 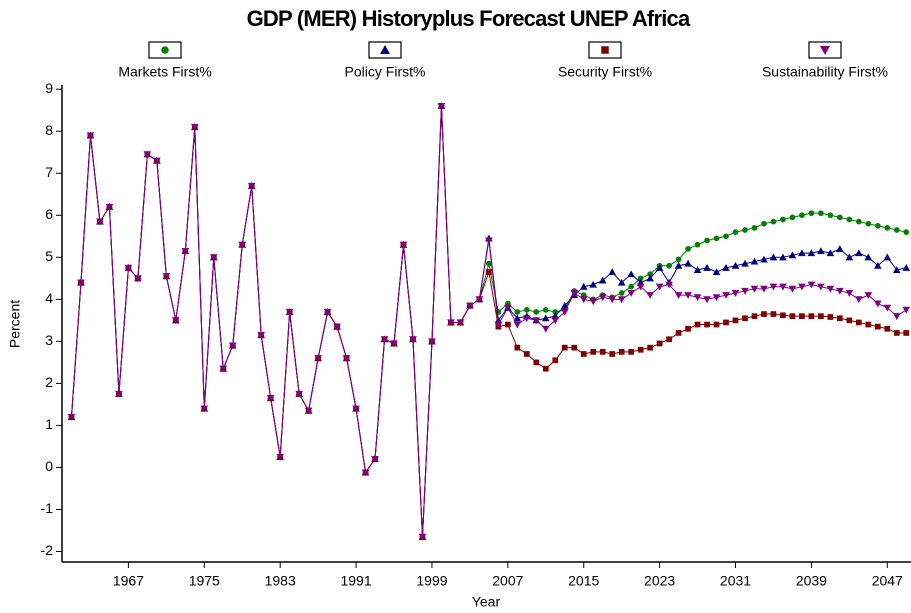 What do you see at coordinates (164, 72) in the screenshot?
I see `legend-label: Markets First%` at bounding box center [164, 72].